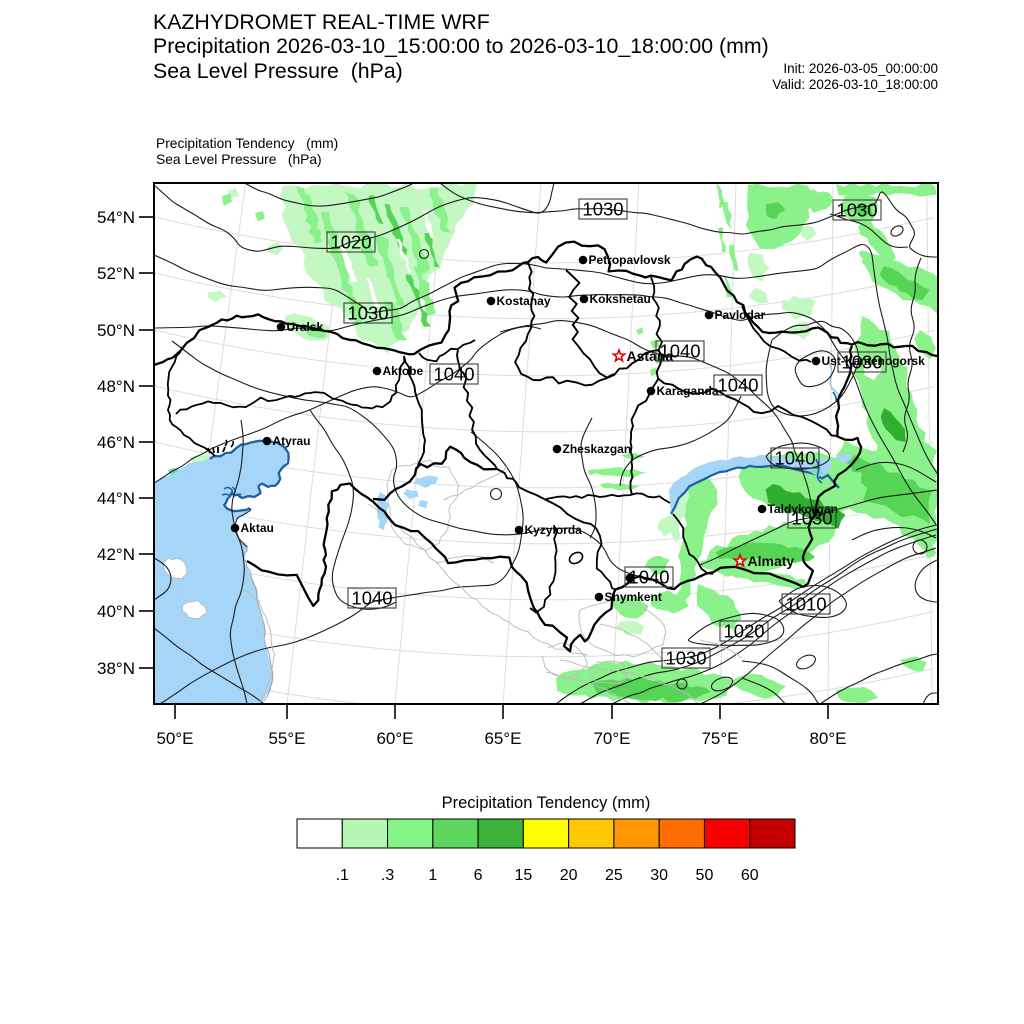 The image size is (1024, 1024). I want to click on svg-text: 46°N, so click(116, 442).